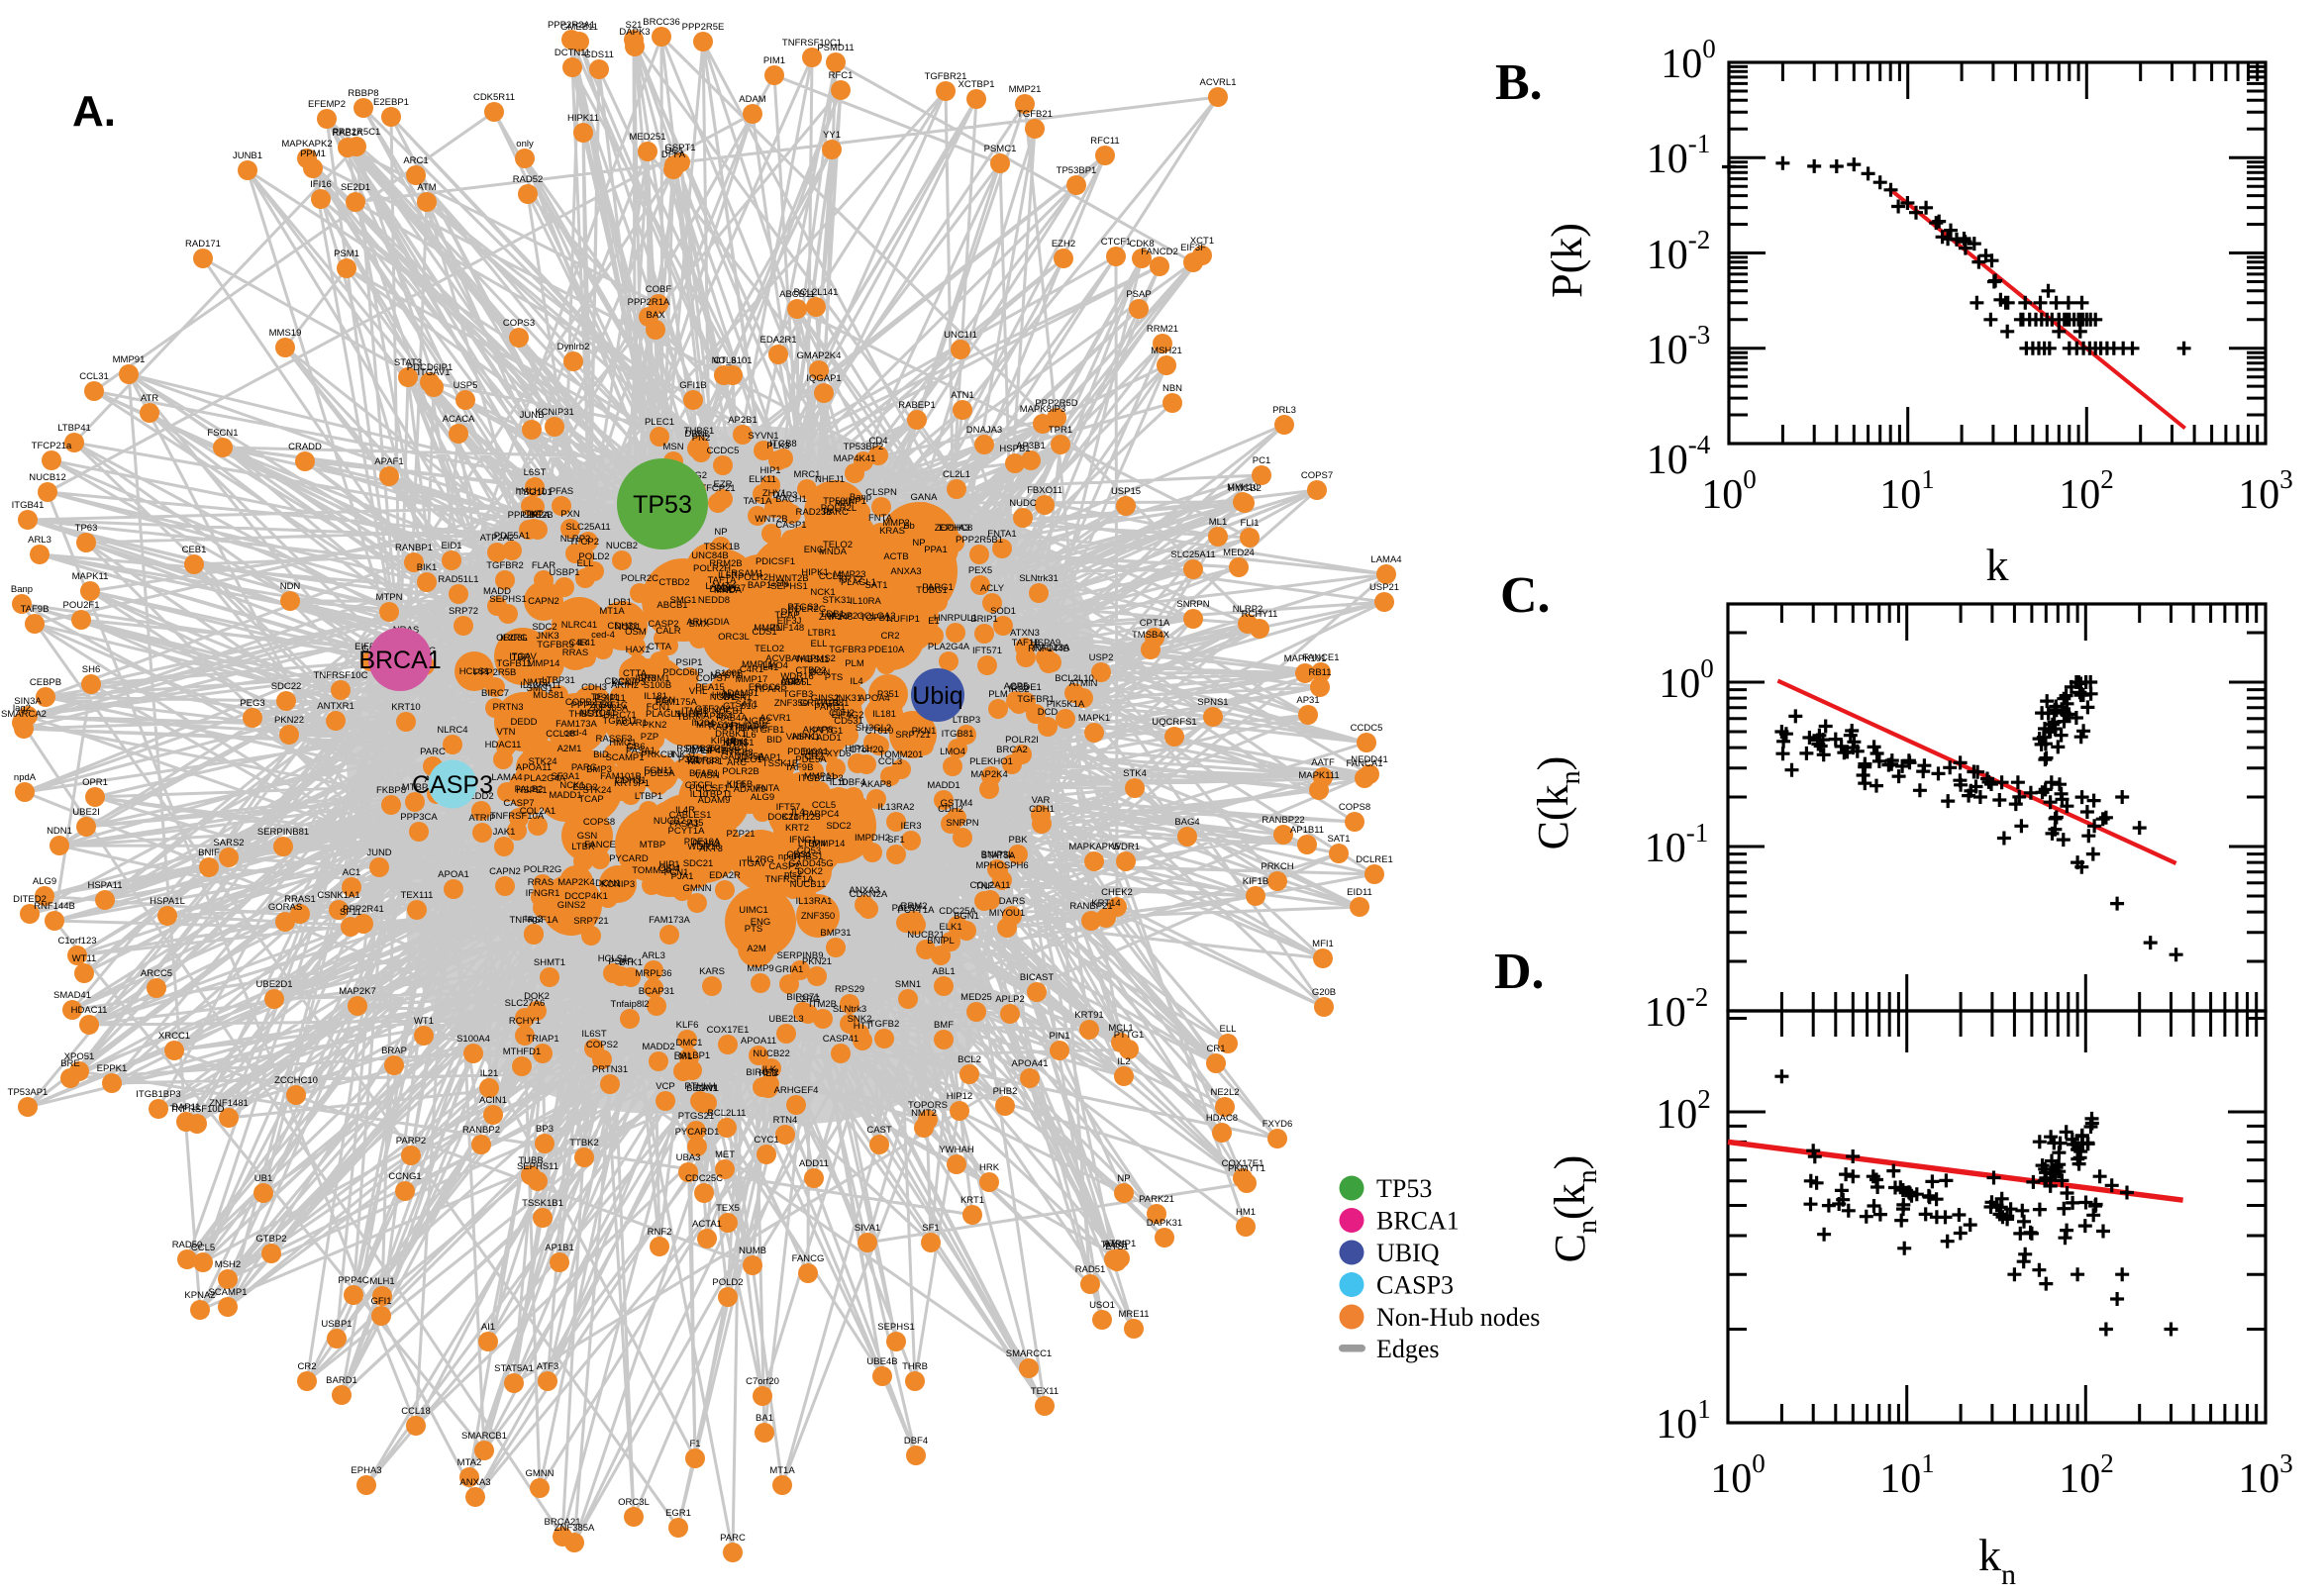  I want to click on svg-text: TP53BP2, so click(864, 447).